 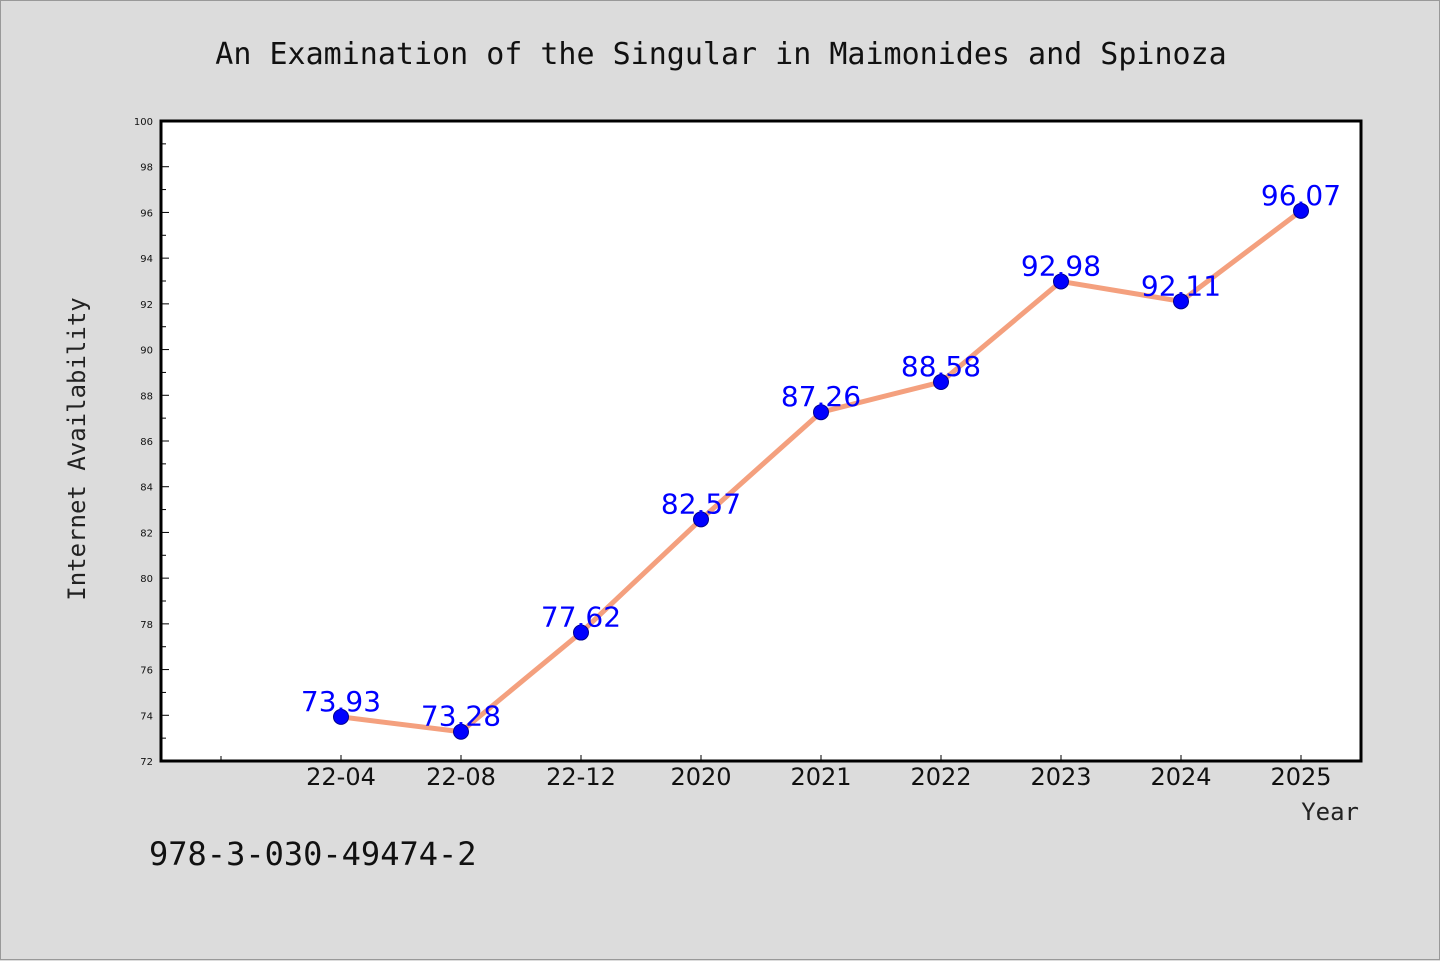 What do you see at coordinates (701, 503) in the screenshot?
I see `data-label: 82.57` at bounding box center [701, 503].